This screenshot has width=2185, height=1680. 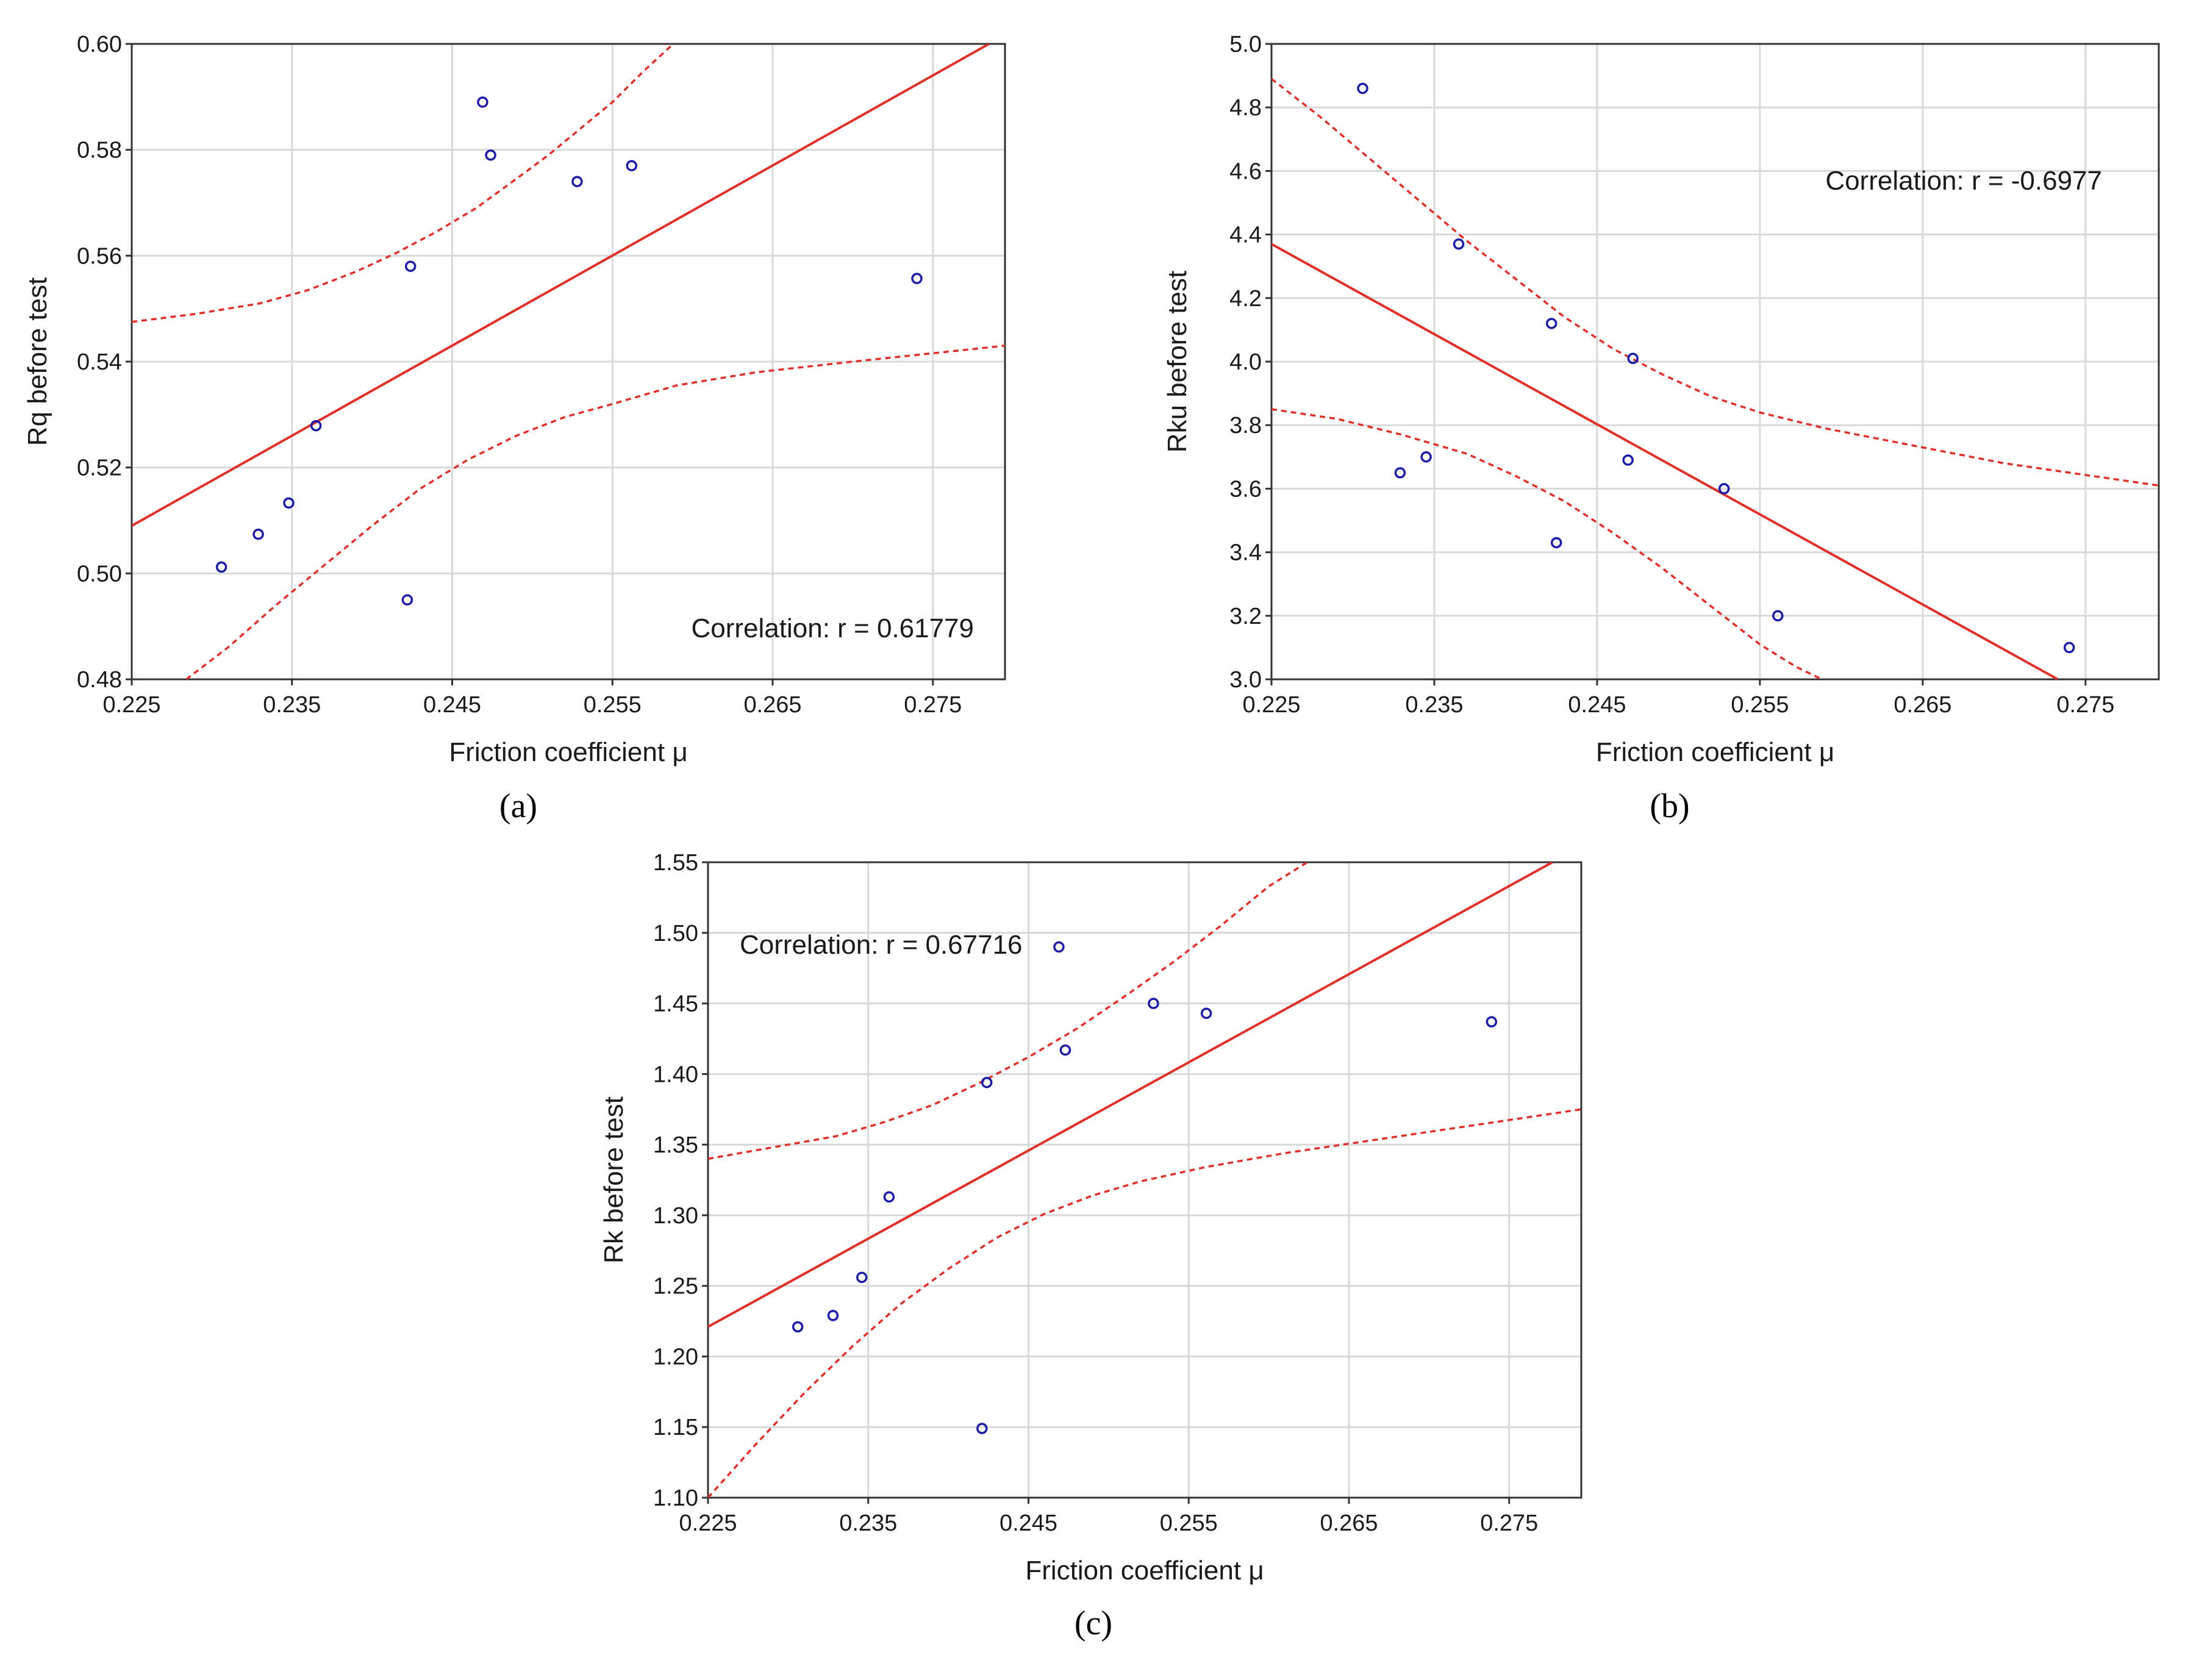 I want to click on y-axis-label: Rq before test, so click(x=37, y=361).